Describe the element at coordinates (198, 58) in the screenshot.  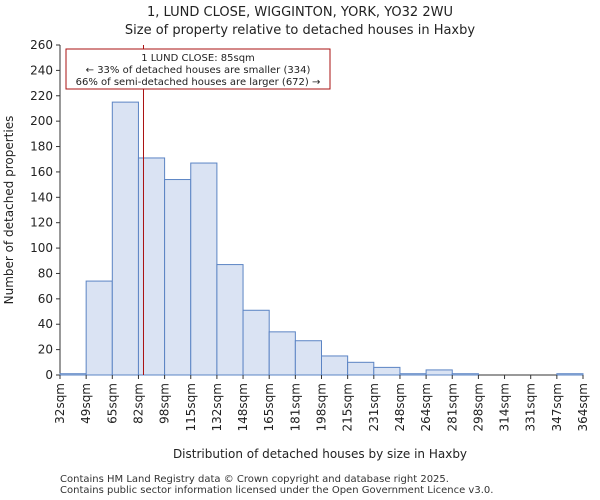
I see `annotation-line: 1 LUND CLOSE: 85sqm` at that location.